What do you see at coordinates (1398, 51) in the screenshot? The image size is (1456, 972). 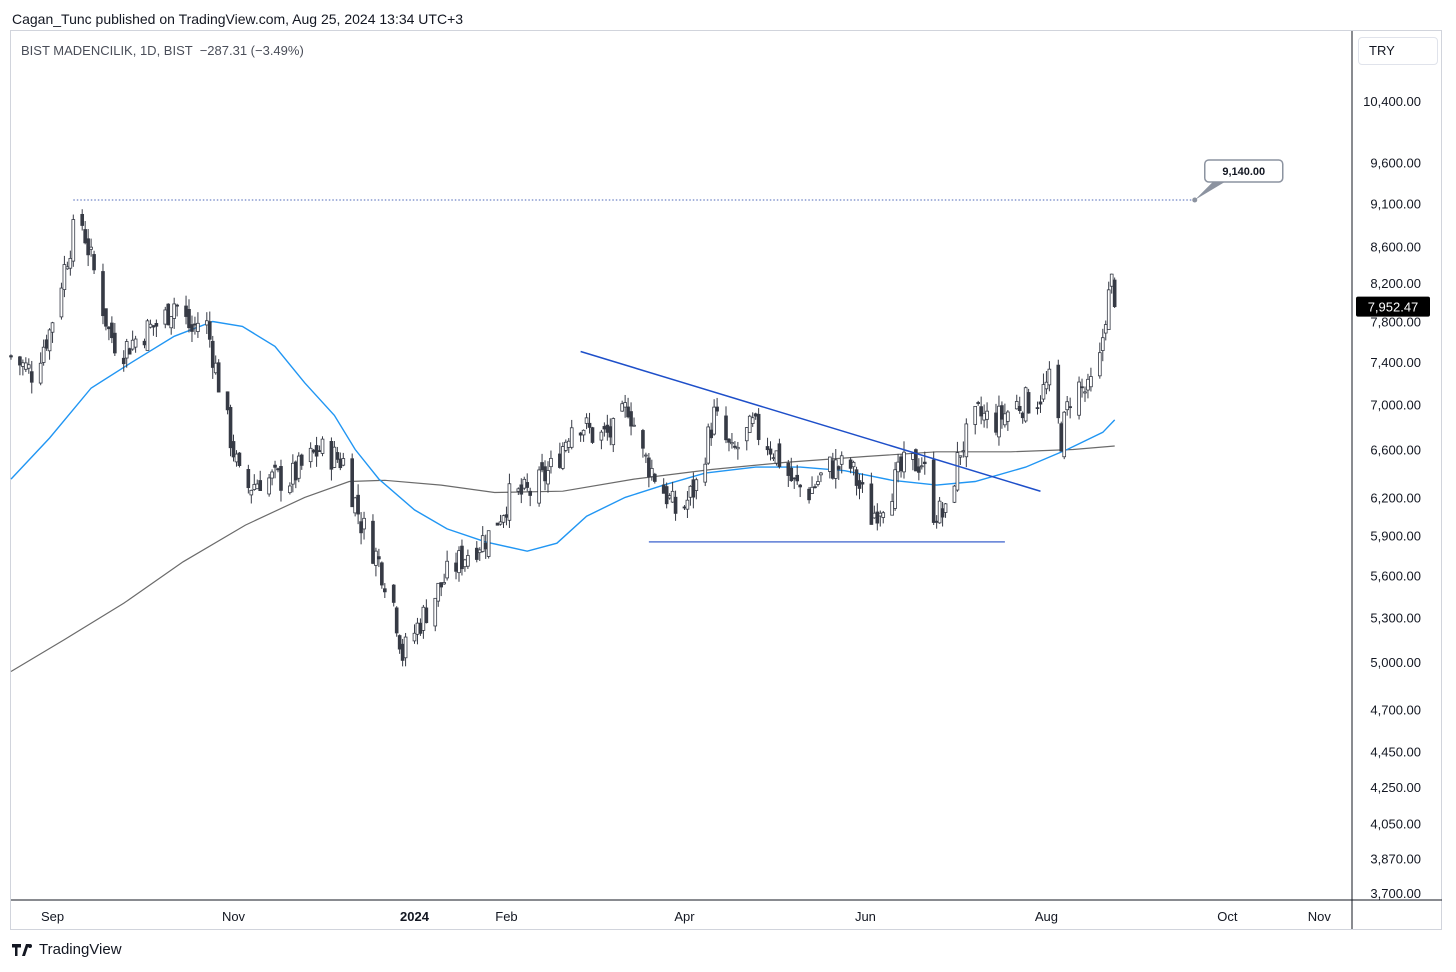 I see `currency-selector: TRY` at bounding box center [1398, 51].